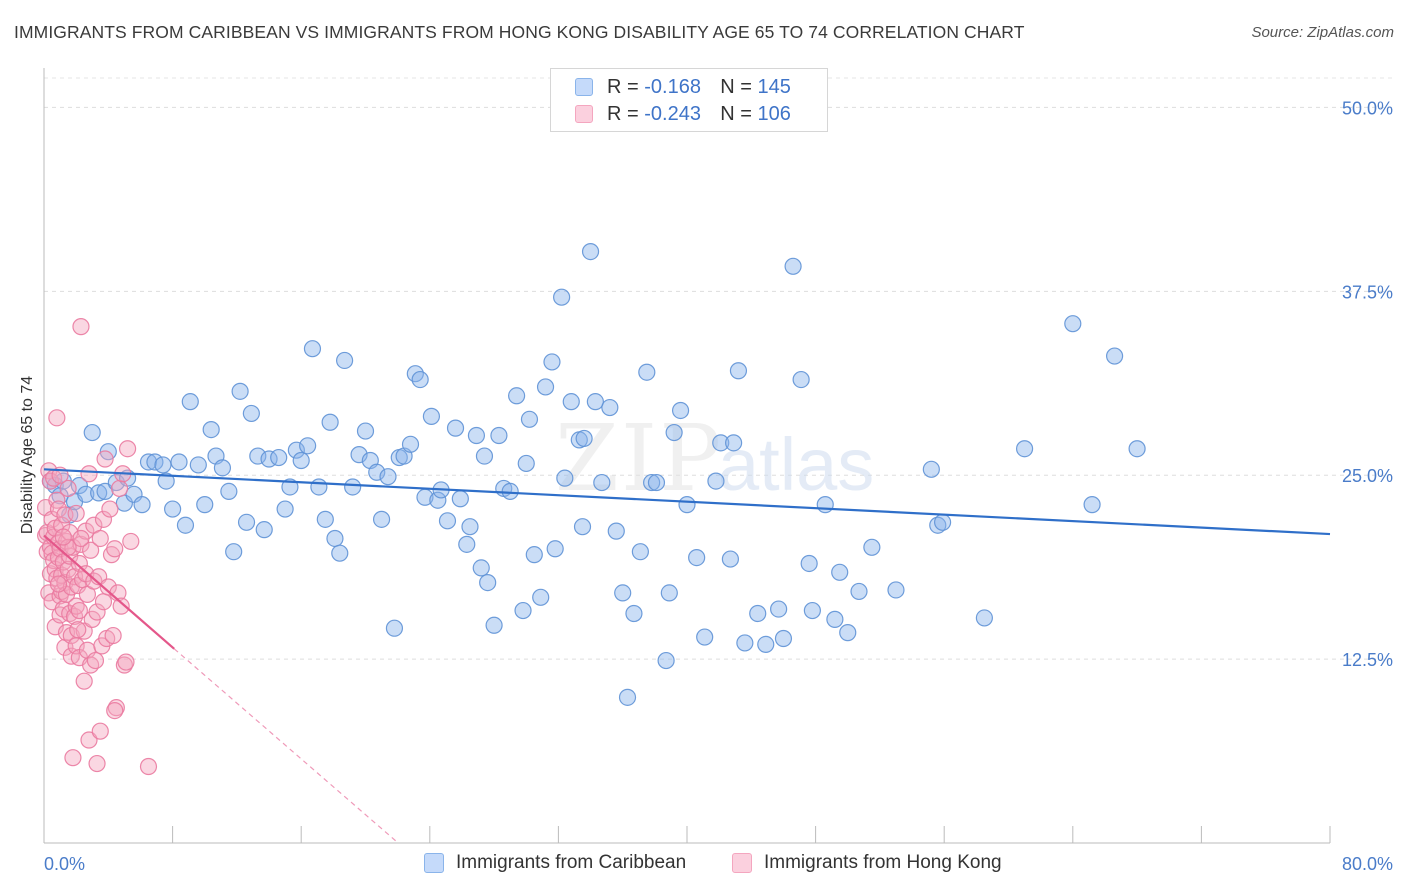  Describe the element at coordinates (689, 100) in the screenshot. I see `legend: R = -0.168 N = 145 R = -0.243 N = 106` at that location.